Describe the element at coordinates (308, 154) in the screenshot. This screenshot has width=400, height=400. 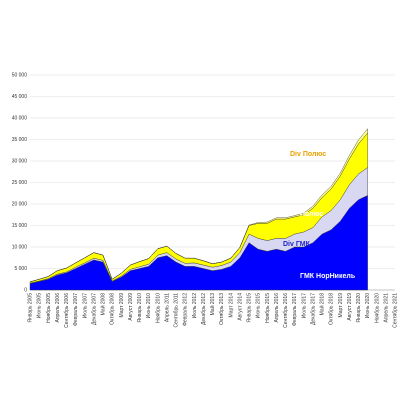
I see `series-label: Div Полюс` at that location.